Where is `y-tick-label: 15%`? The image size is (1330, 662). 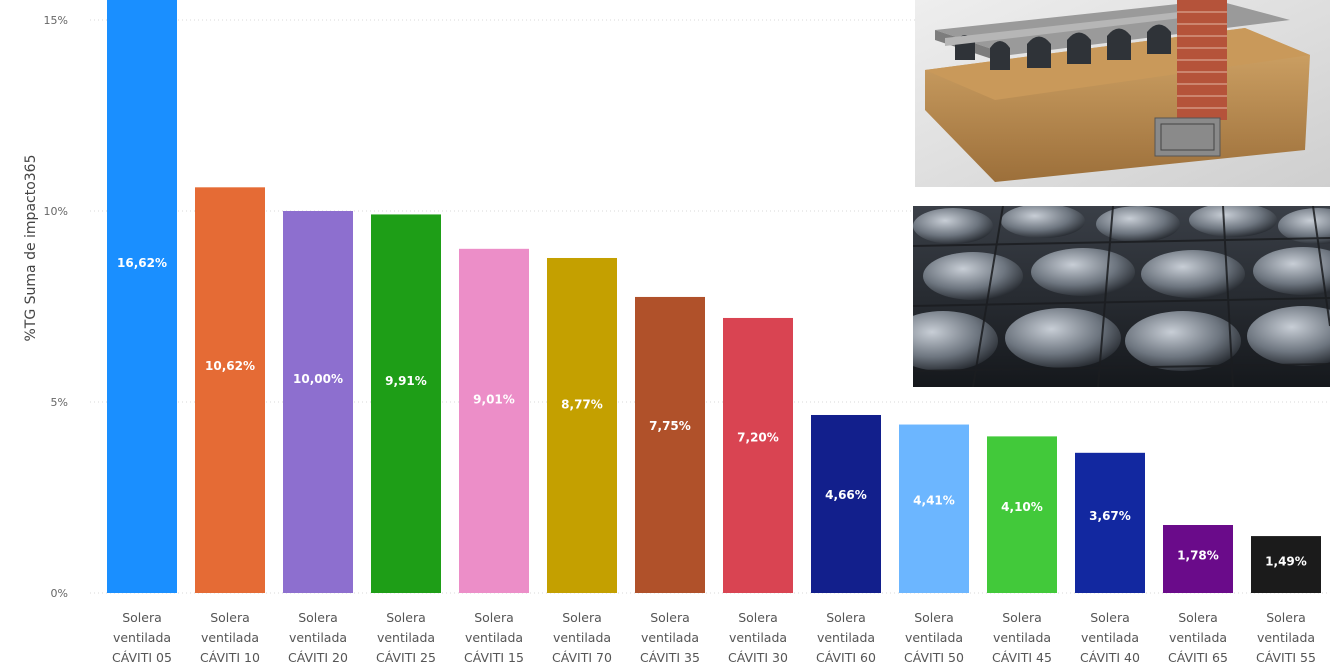 y-tick-label: 15% is located at coordinates (56, 20).